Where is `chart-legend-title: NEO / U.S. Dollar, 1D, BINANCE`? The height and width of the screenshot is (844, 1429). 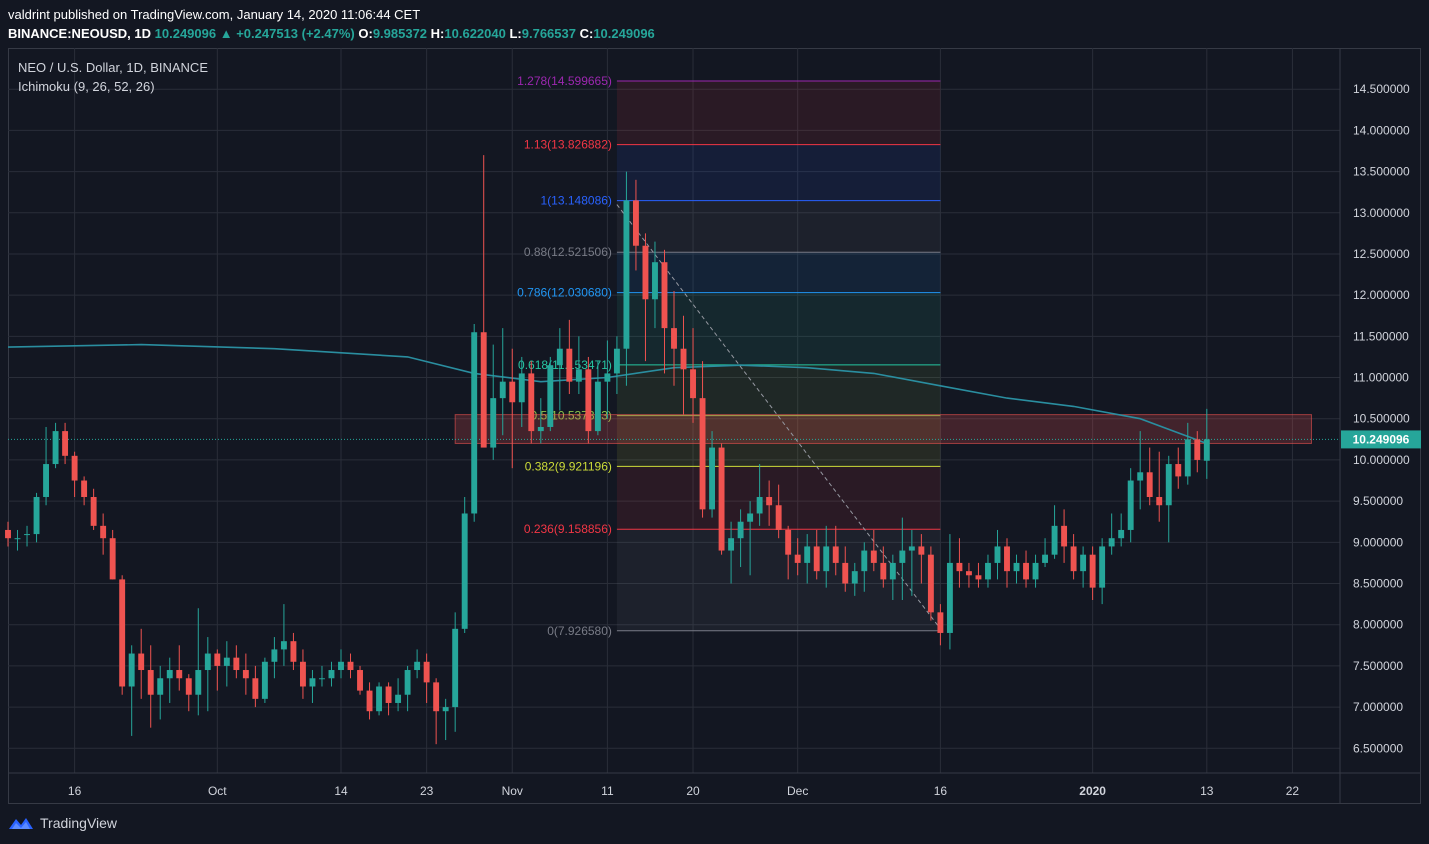 chart-legend-title: NEO / U.S. Dollar, 1D, BINANCE is located at coordinates (113, 67).